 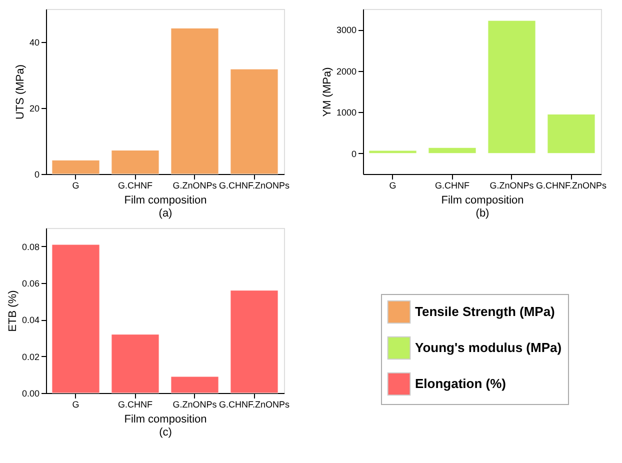 What do you see at coordinates (460, 383) in the screenshot?
I see `legend-label: Elongation (%)` at bounding box center [460, 383].